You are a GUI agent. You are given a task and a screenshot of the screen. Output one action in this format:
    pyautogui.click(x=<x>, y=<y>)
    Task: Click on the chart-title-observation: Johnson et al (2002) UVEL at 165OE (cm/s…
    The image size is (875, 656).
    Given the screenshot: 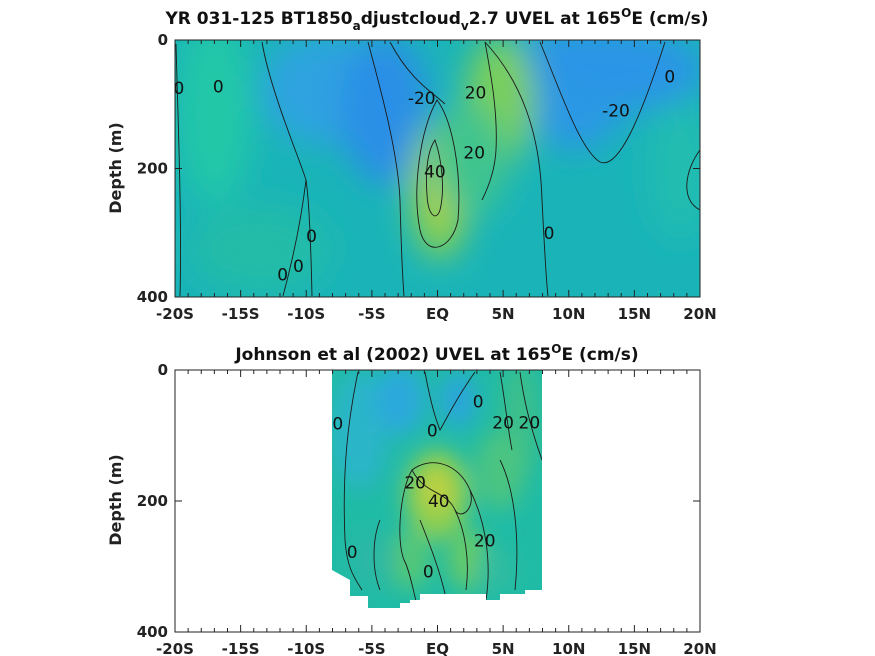 What is the action you would take?
    pyautogui.click(x=436, y=353)
    